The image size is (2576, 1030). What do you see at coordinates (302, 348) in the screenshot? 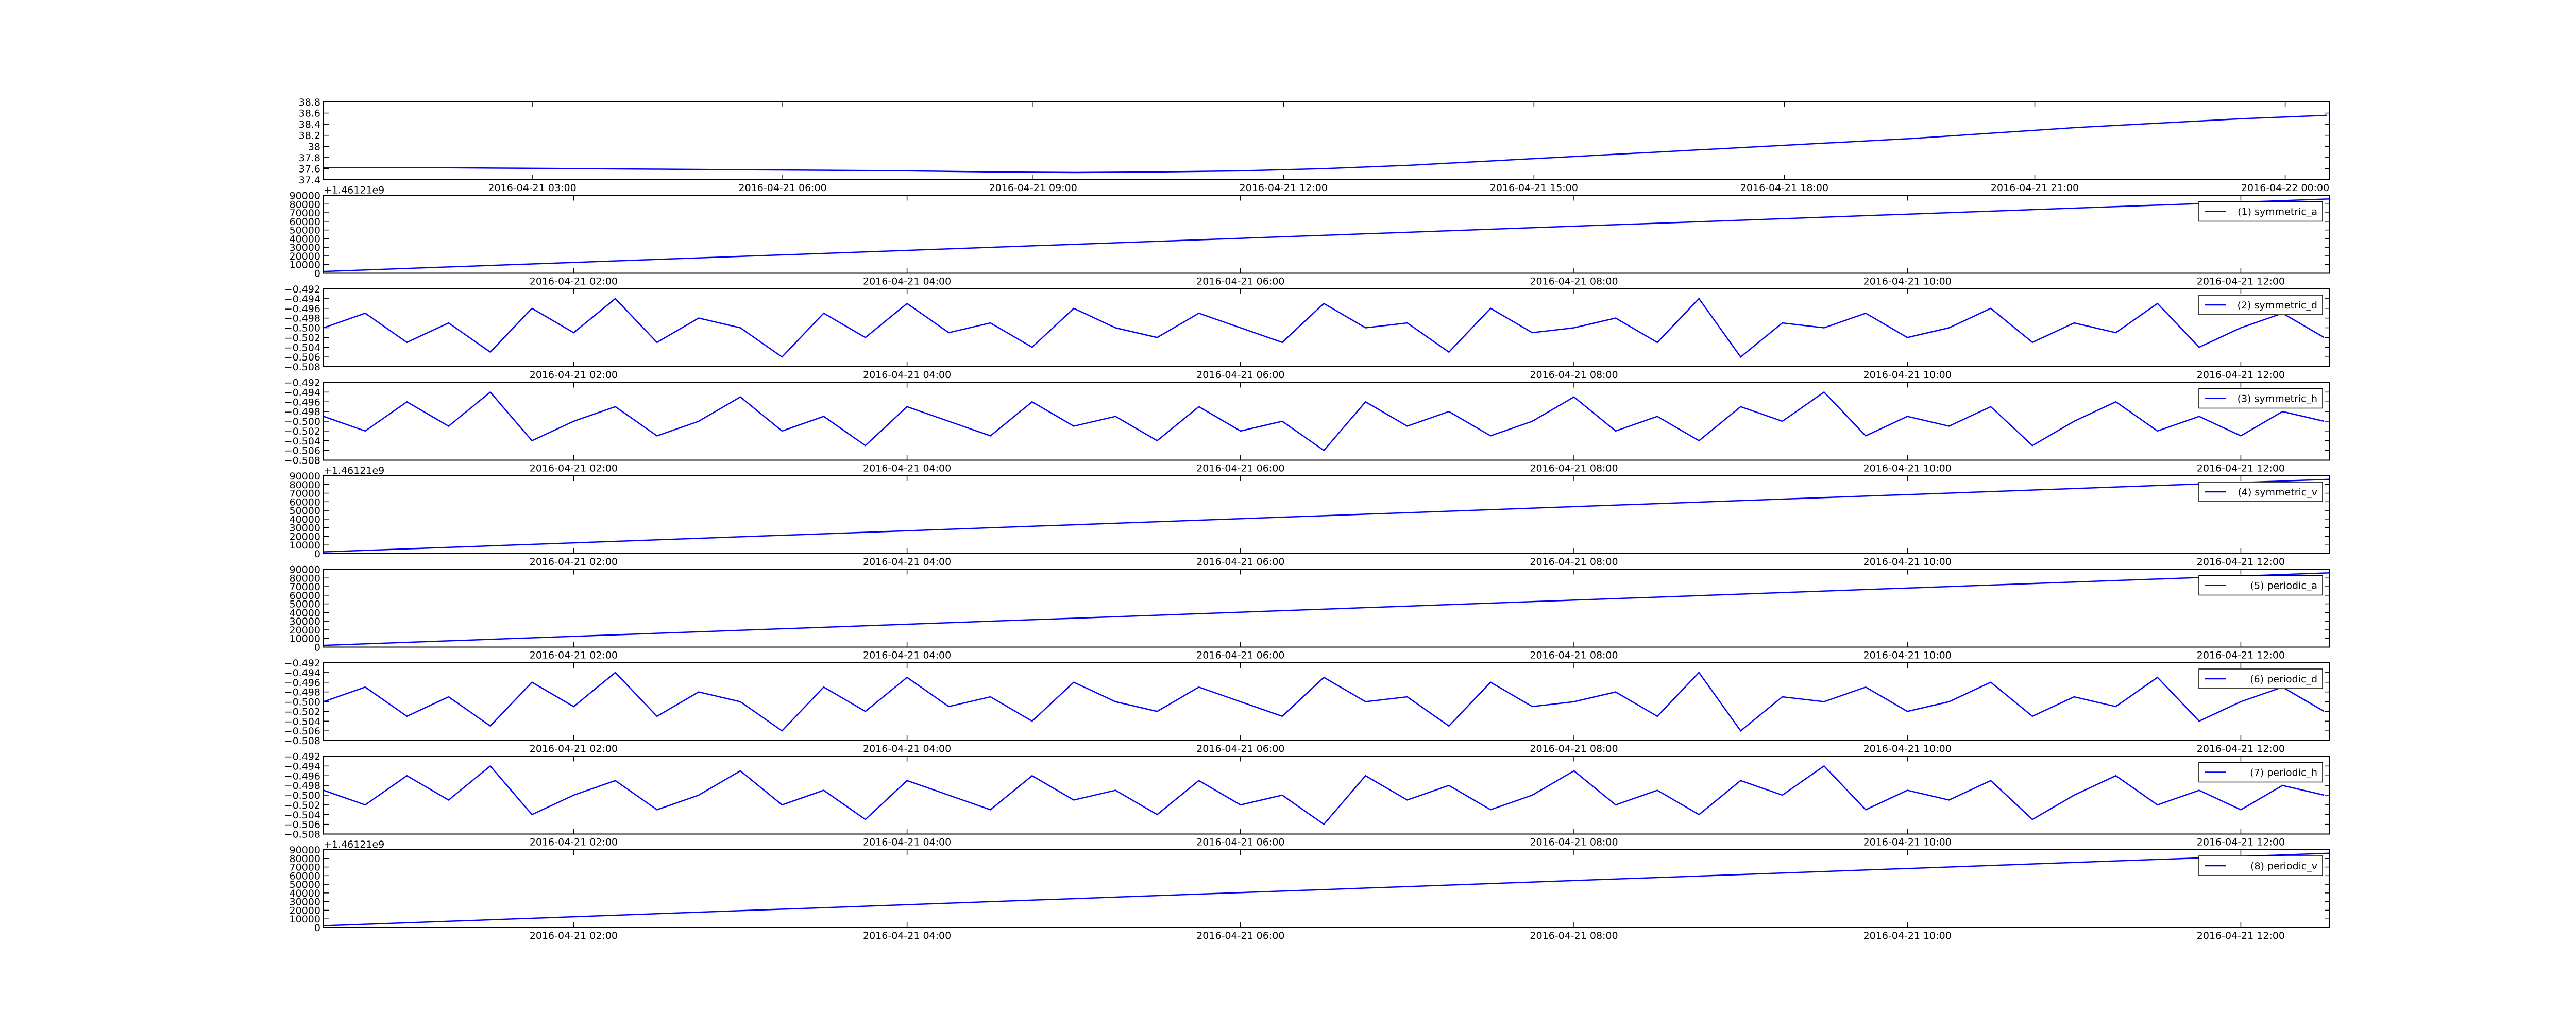
I see `y-tick-label: −0.504` at bounding box center [302, 348].